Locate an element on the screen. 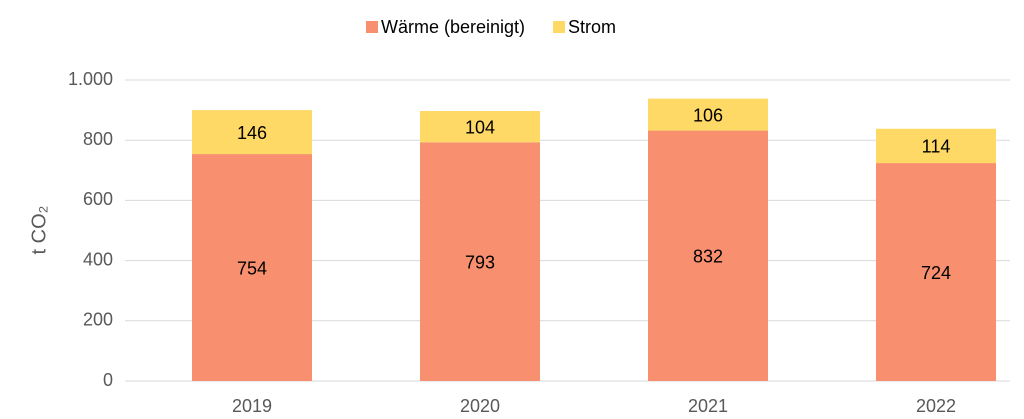 This screenshot has width=1024, height=419. data-label: 793 is located at coordinates (480, 262).